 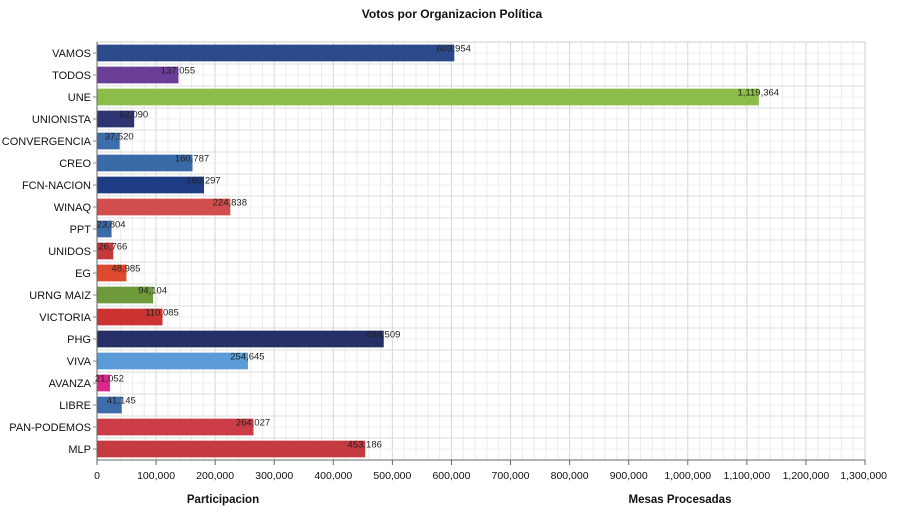 I want to click on x-tick-label: 300,000, so click(x=274, y=476).